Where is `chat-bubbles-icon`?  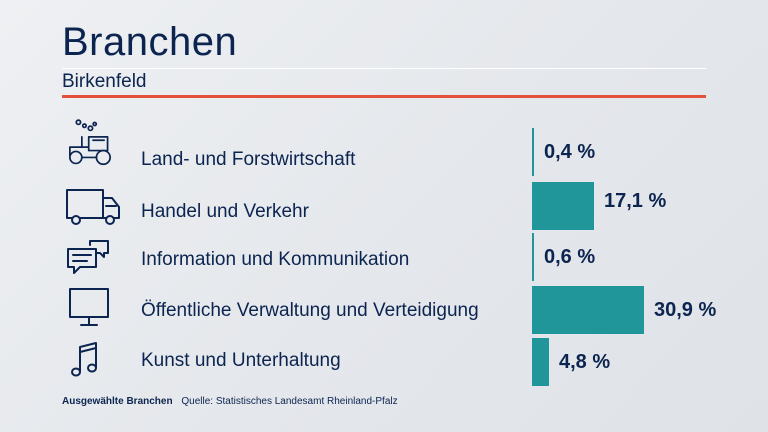 chat-bubbles-icon is located at coordinates (93, 257).